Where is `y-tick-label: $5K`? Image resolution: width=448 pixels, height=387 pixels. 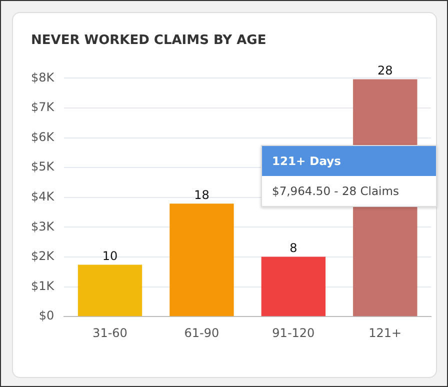
y-tick-label: $5K is located at coordinates (43, 167).